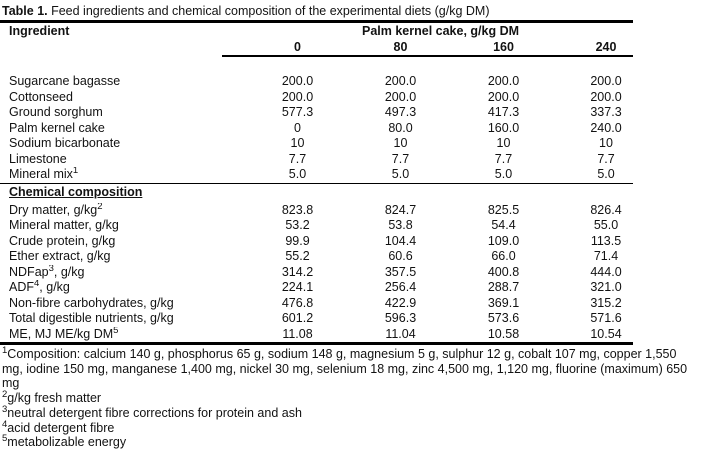 This screenshot has height=461, width=706. I want to click on spacer-row, so click(316, 65).